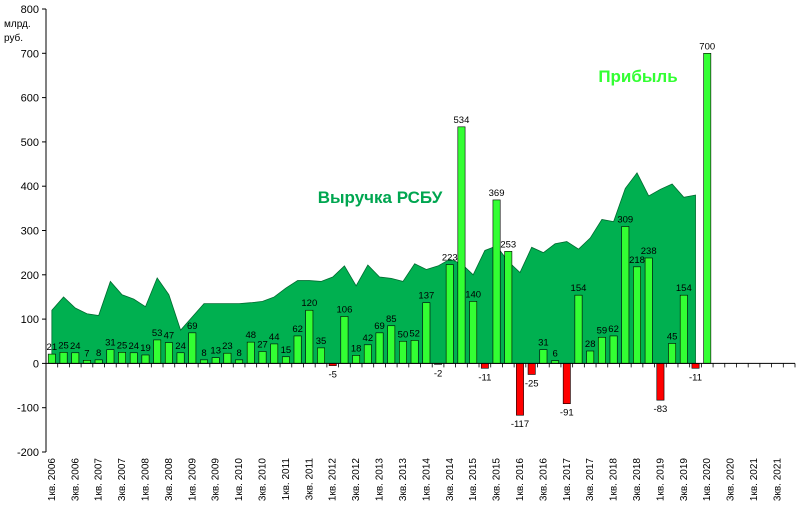 This screenshot has height=511, width=800. I want to click on data-label: 534, so click(462, 120).